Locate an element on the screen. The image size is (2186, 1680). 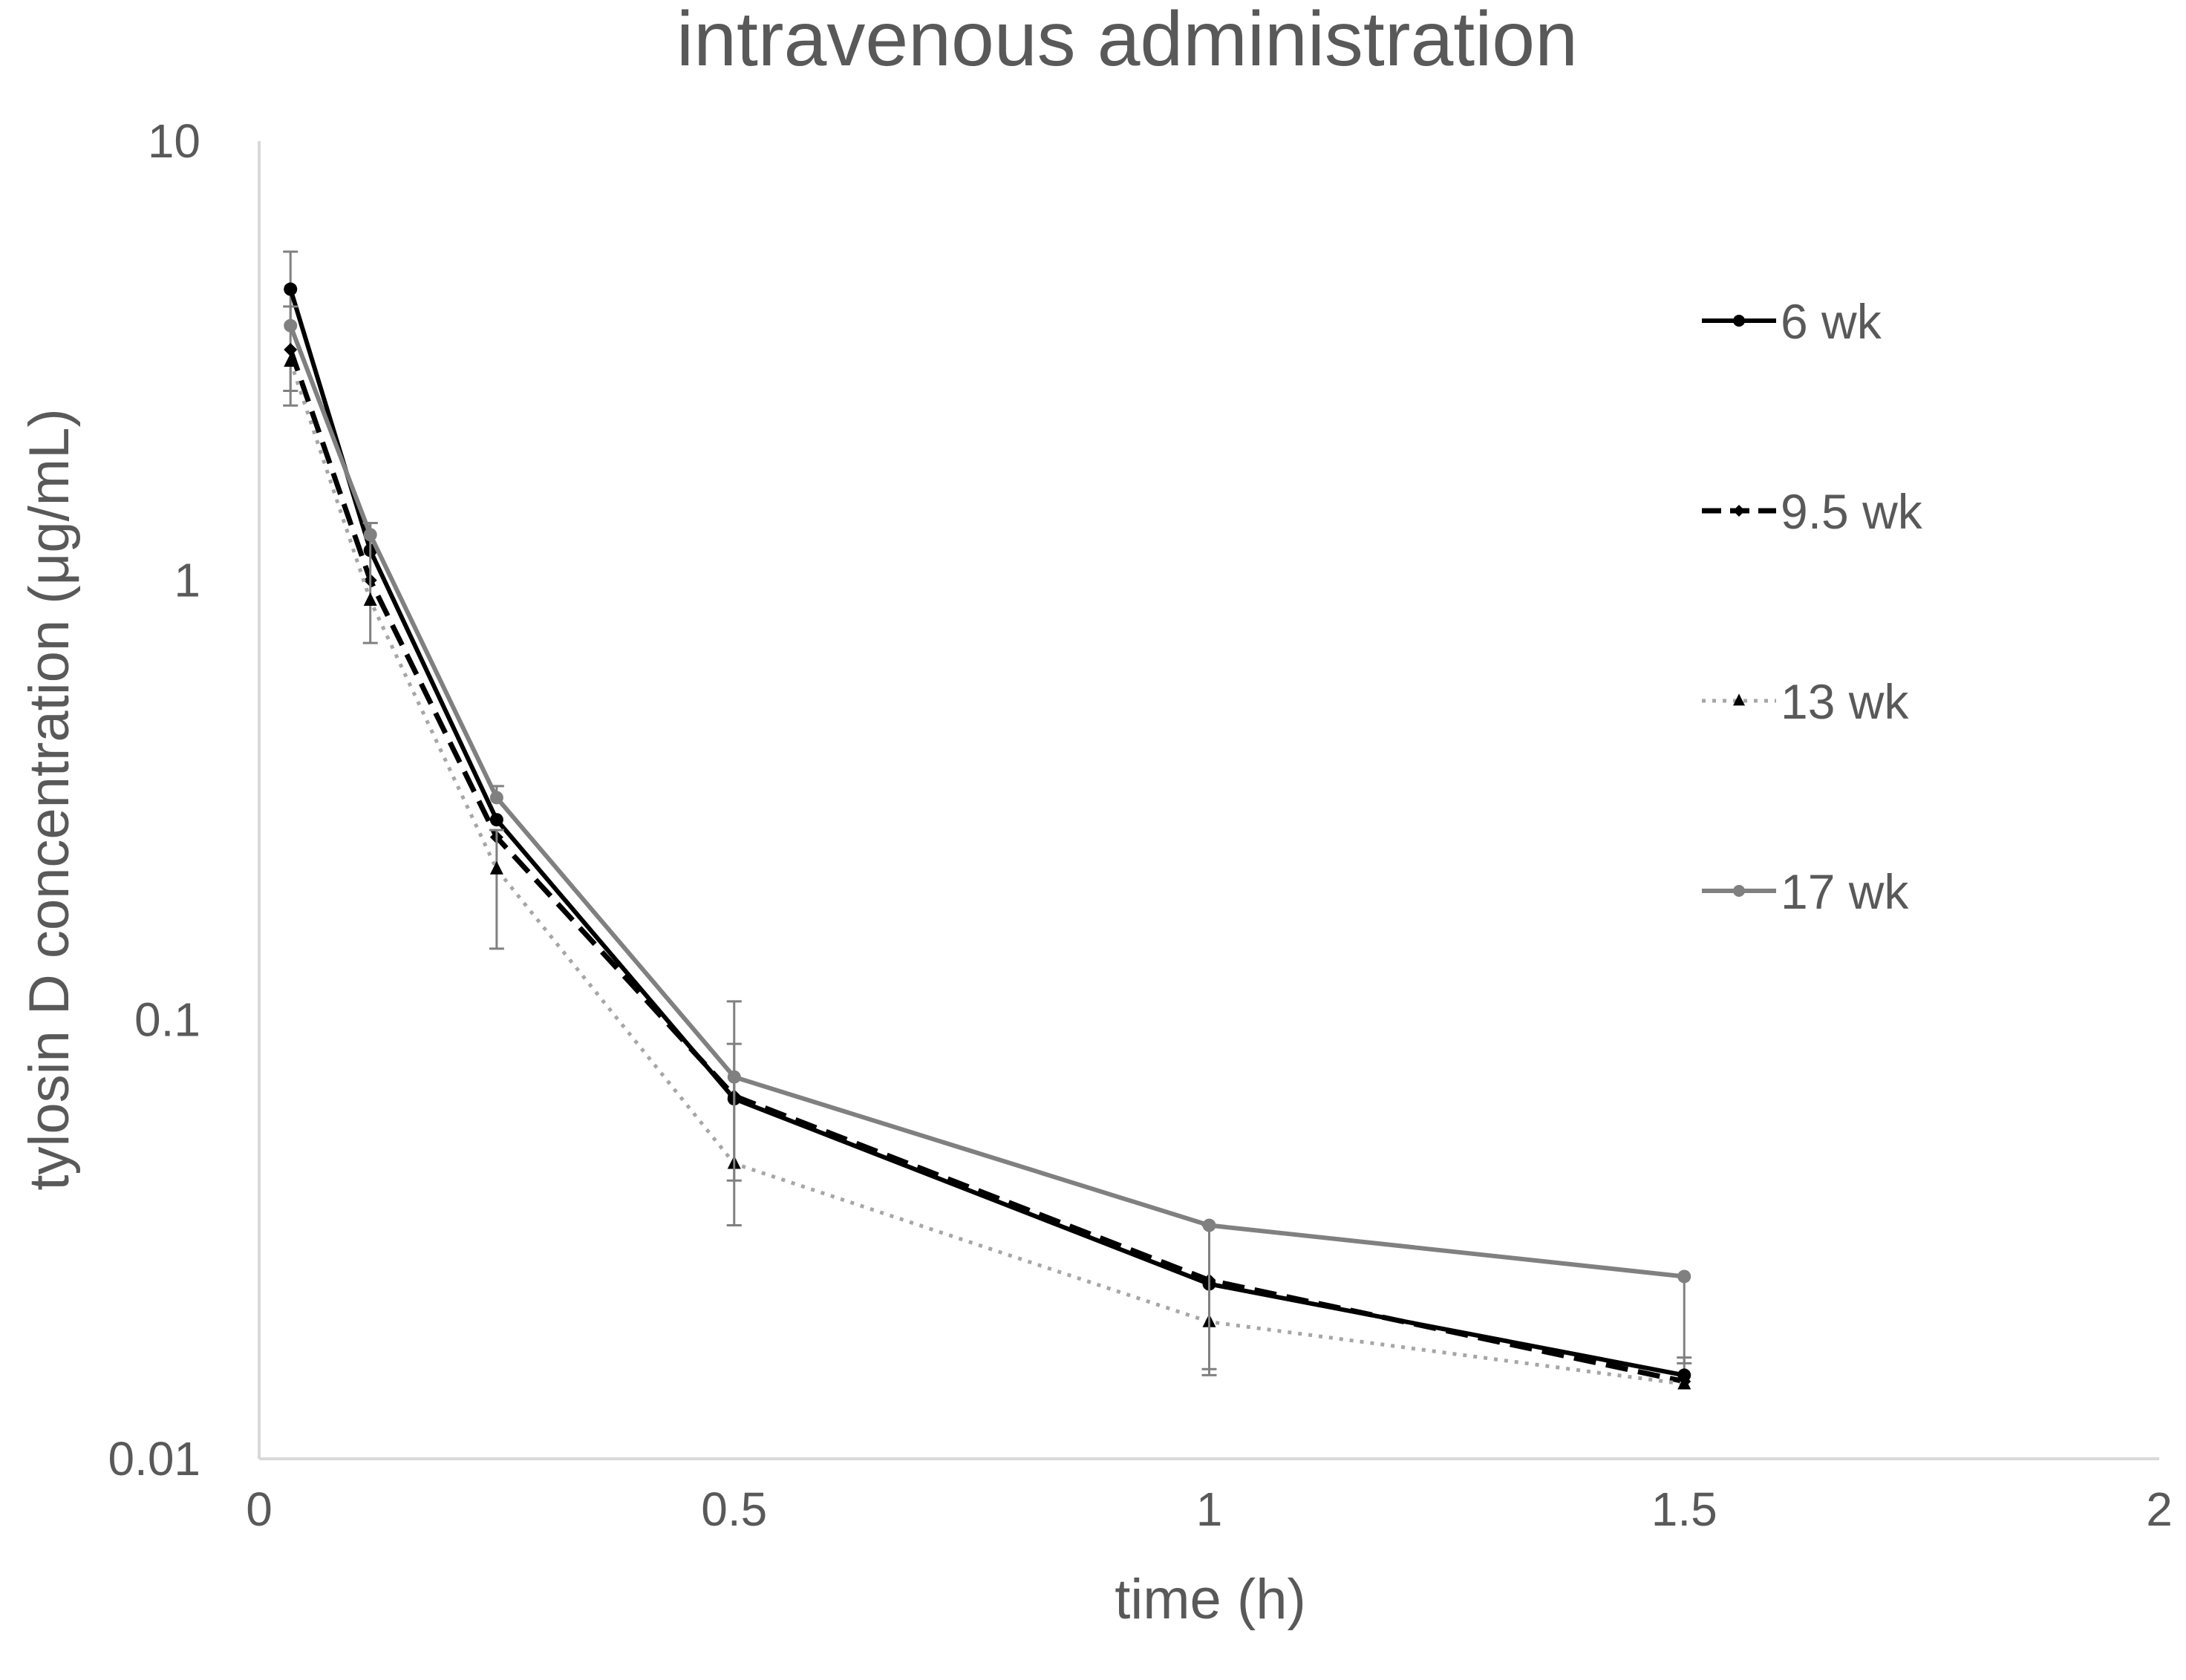
y-axis-title: tylosin D concentration (μg/mL) is located at coordinates (49, 799).